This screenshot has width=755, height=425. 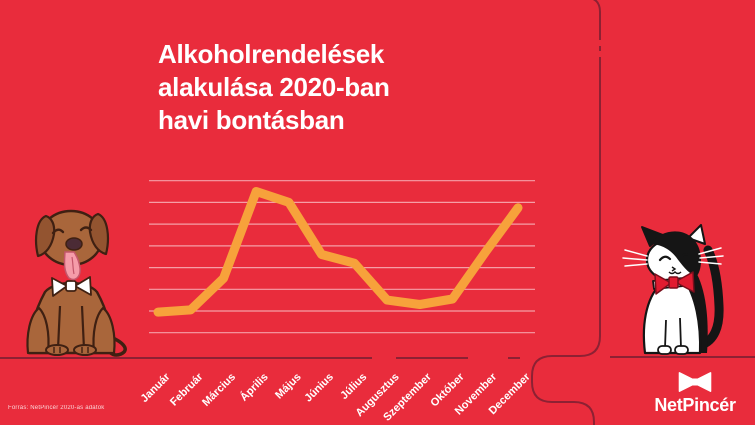 I want to click on dog-nose, so click(x=74, y=244).